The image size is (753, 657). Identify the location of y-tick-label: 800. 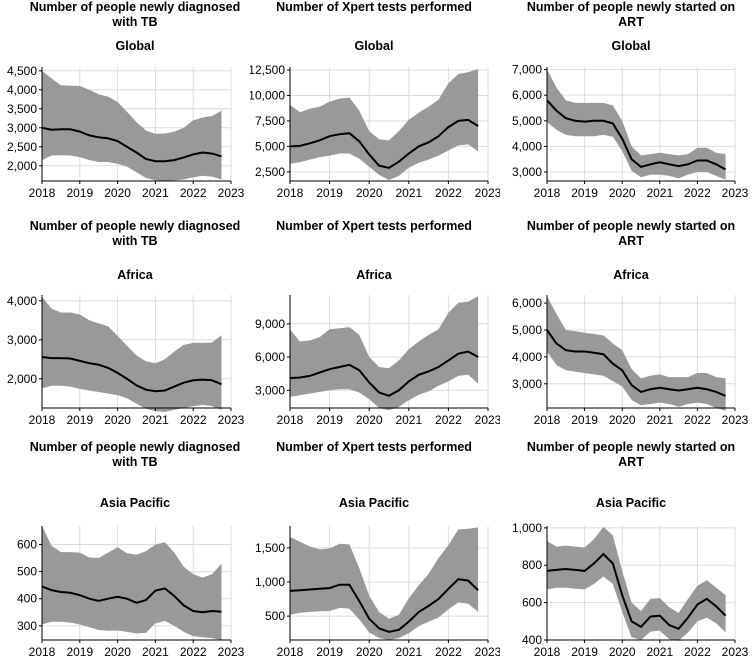
(532, 565).